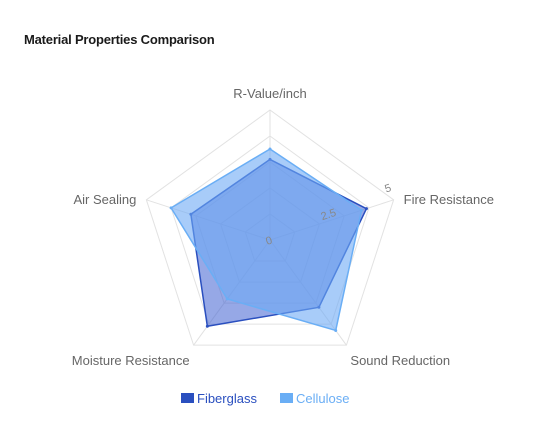 The width and height of the screenshot is (540, 440). What do you see at coordinates (269, 93) in the screenshot?
I see `axis-label-r-value-inch: R-Value/inch` at bounding box center [269, 93].